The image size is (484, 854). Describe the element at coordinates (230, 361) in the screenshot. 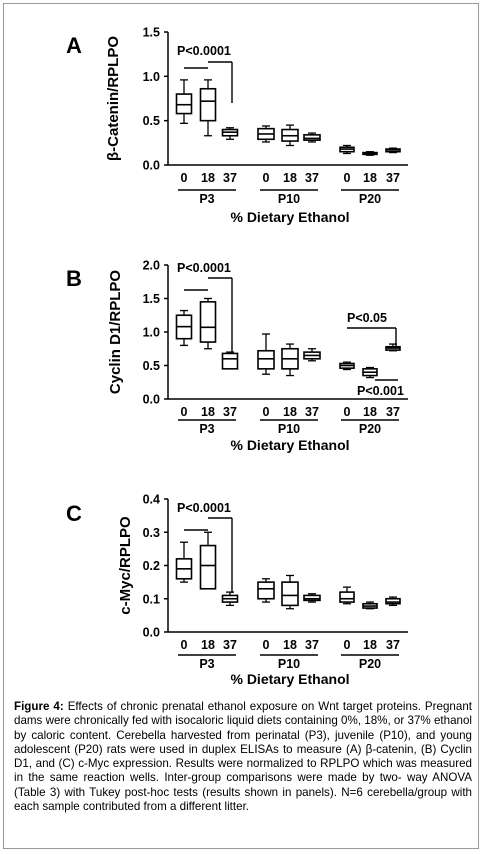

I see `panel-b-p3-37-box` at that location.